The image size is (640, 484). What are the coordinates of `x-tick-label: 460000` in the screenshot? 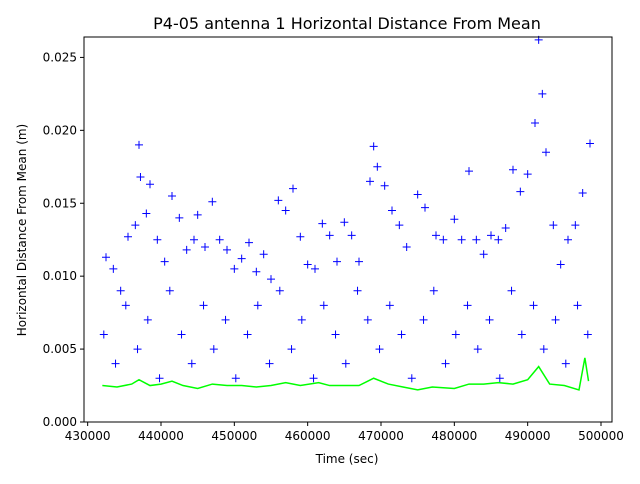 It's located at (308, 436).